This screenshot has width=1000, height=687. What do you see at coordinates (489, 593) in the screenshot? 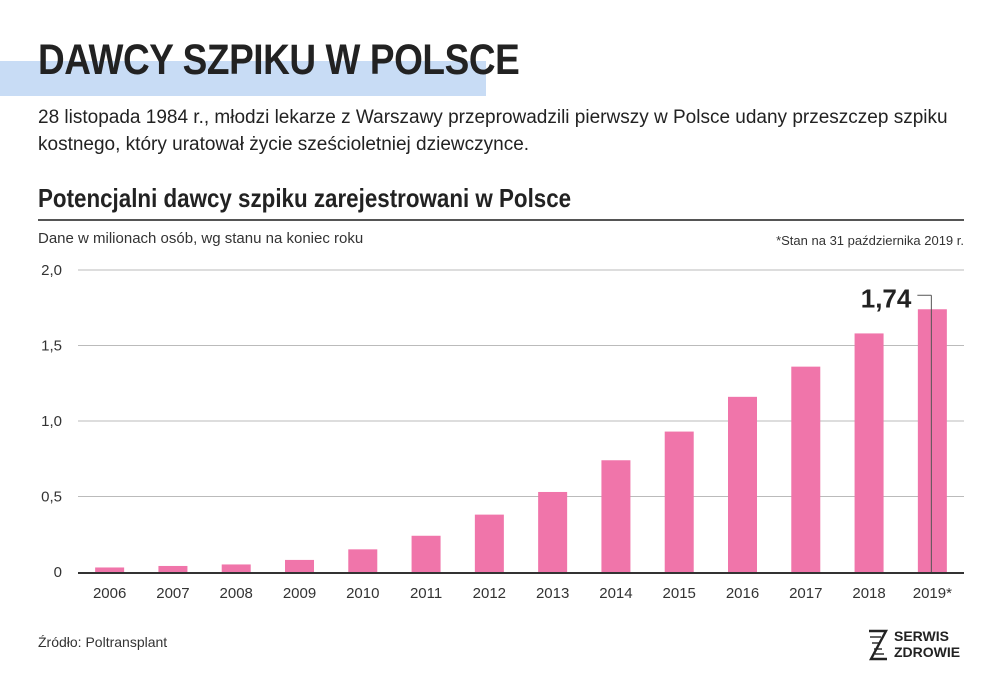
I see `x-tick-label: 2012` at bounding box center [489, 593].